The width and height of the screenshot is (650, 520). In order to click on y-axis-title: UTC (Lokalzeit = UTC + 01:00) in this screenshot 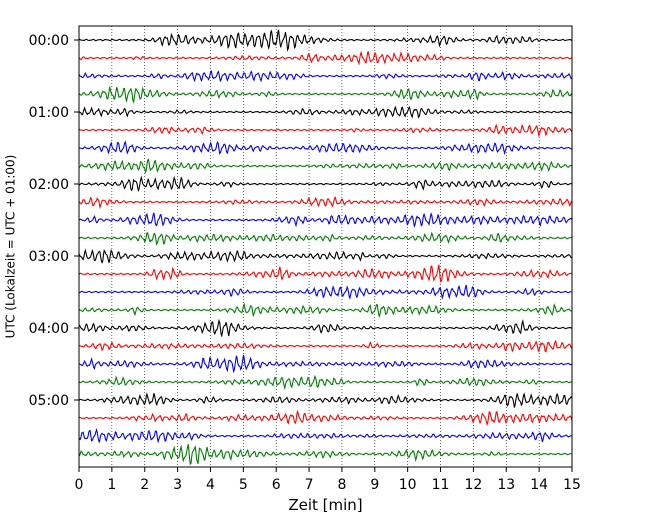, I will do `click(11, 247)`.